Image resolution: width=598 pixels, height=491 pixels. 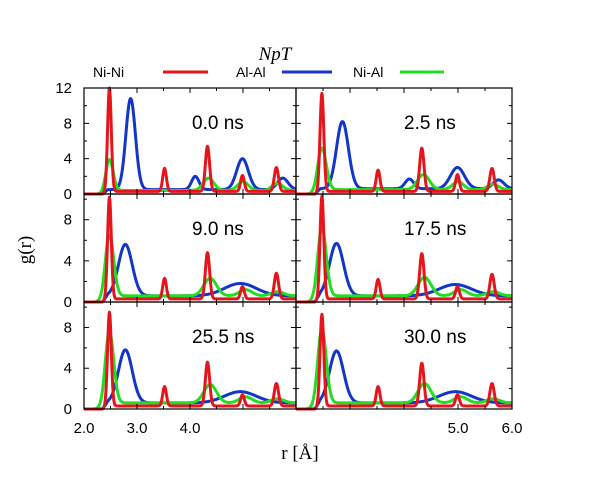 What do you see at coordinates (218, 123) in the screenshot?
I see `panel-time-label: 0.0 ns` at bounding box center [218, 123].